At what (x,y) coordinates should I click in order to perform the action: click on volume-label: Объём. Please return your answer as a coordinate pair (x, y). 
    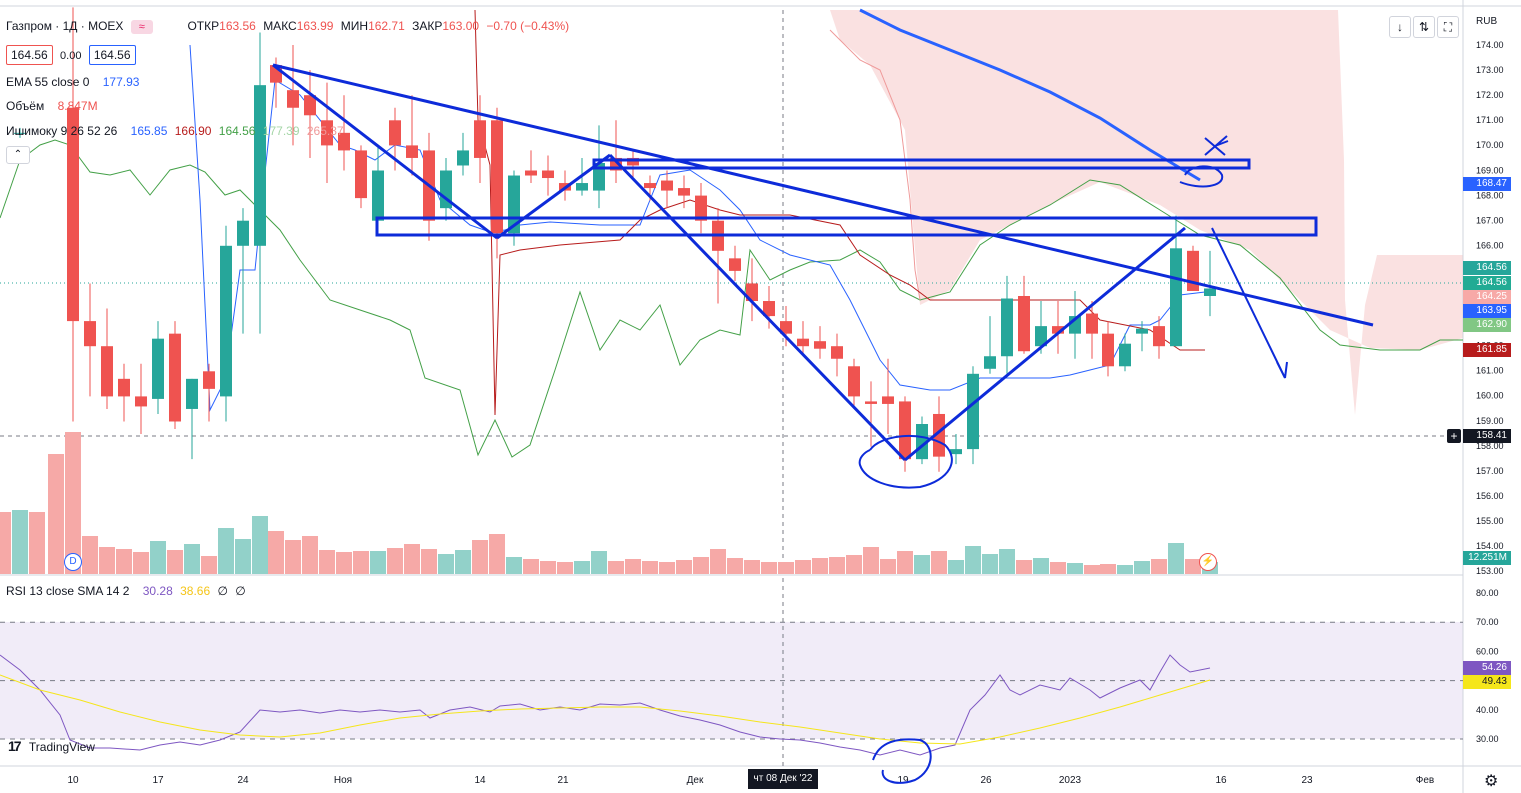
    Looking at the image, I should click on (25, 106).